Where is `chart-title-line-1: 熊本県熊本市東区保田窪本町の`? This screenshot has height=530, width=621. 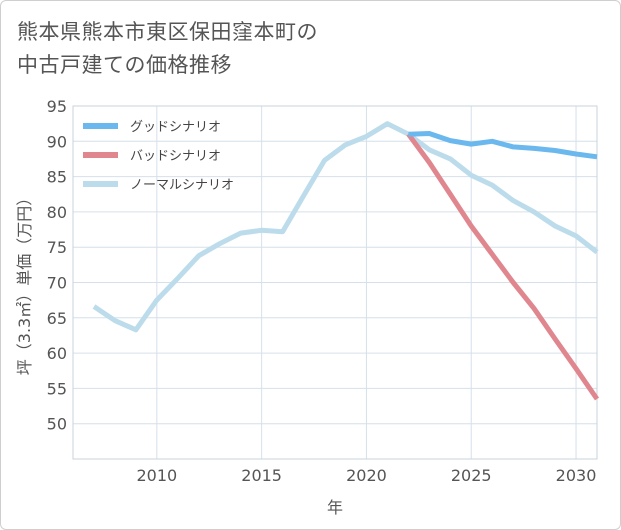
chart-title-line-1: 熊本県熊本市東区保田窪本町の is located at coordinates (167, 32).